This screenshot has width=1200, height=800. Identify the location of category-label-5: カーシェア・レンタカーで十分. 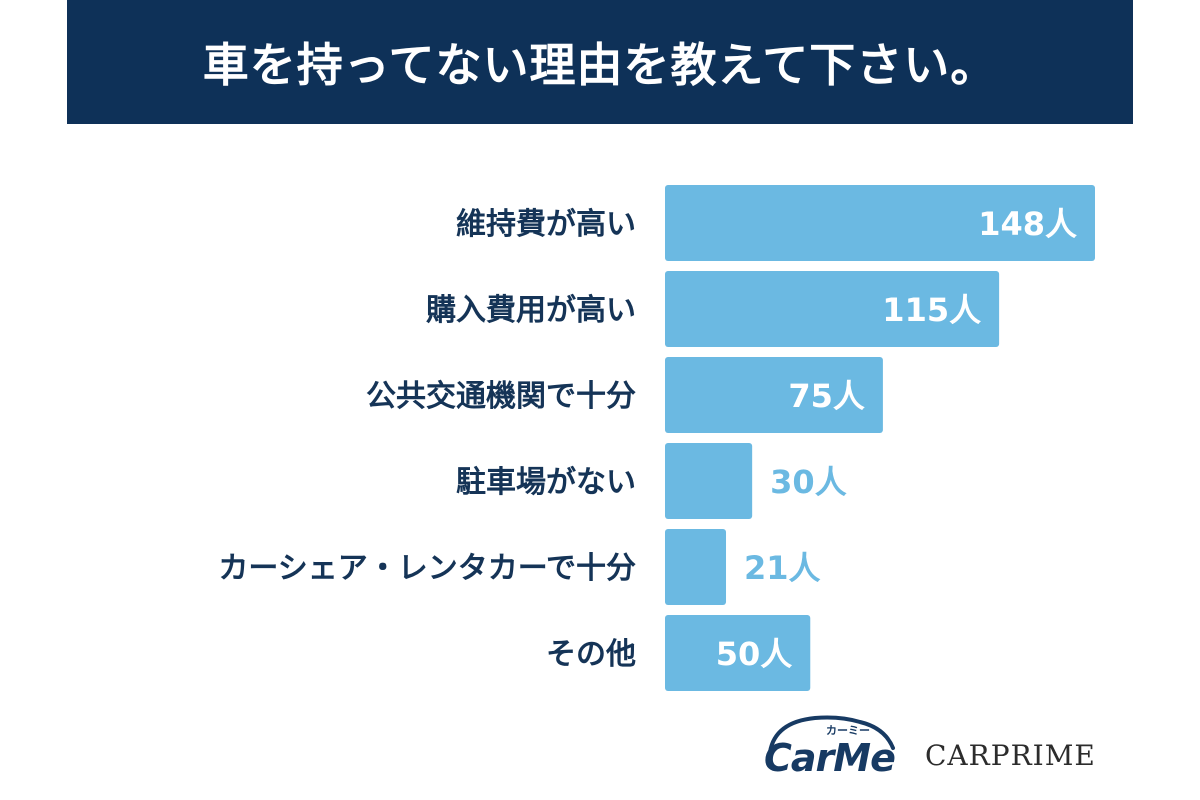
(427, 568).